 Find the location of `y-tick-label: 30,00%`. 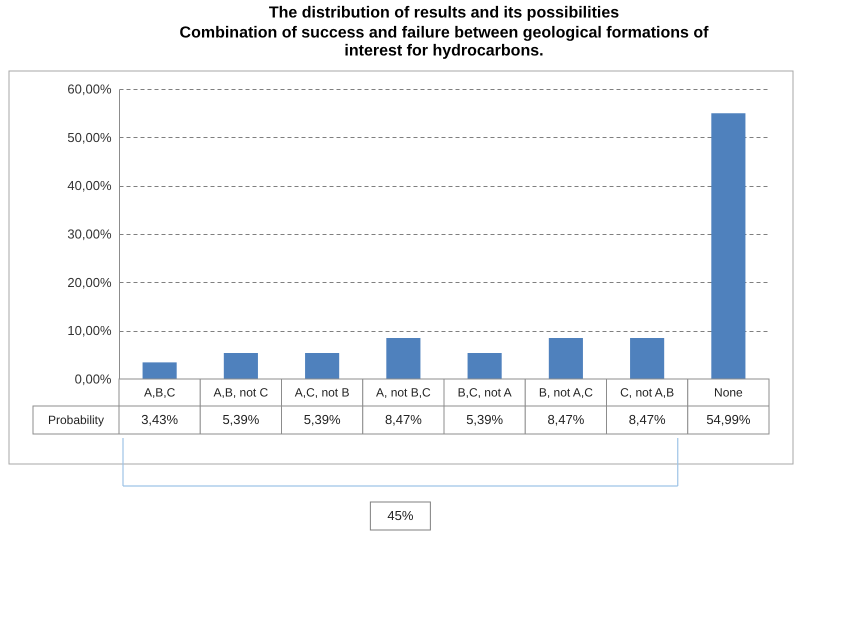

y-tick-label: 30,00% is located at coordinates (89, 234).